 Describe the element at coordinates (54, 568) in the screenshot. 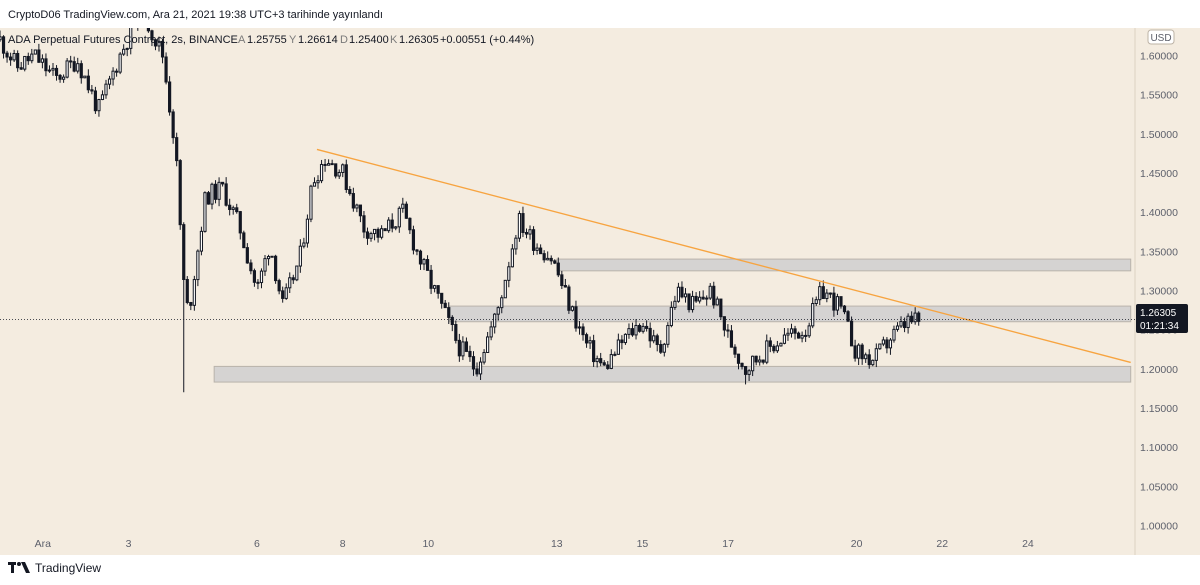

I see `tradingview-logo: TradingView` at that location.